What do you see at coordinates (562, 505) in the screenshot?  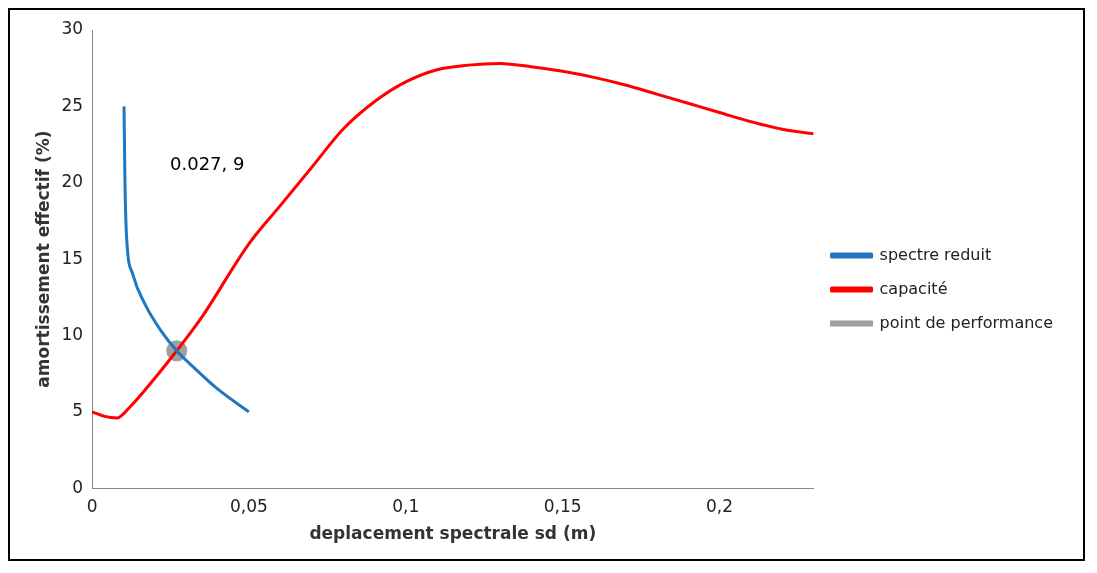 I see `x-tick-label: 0,15` at bounding box center [562, 505].